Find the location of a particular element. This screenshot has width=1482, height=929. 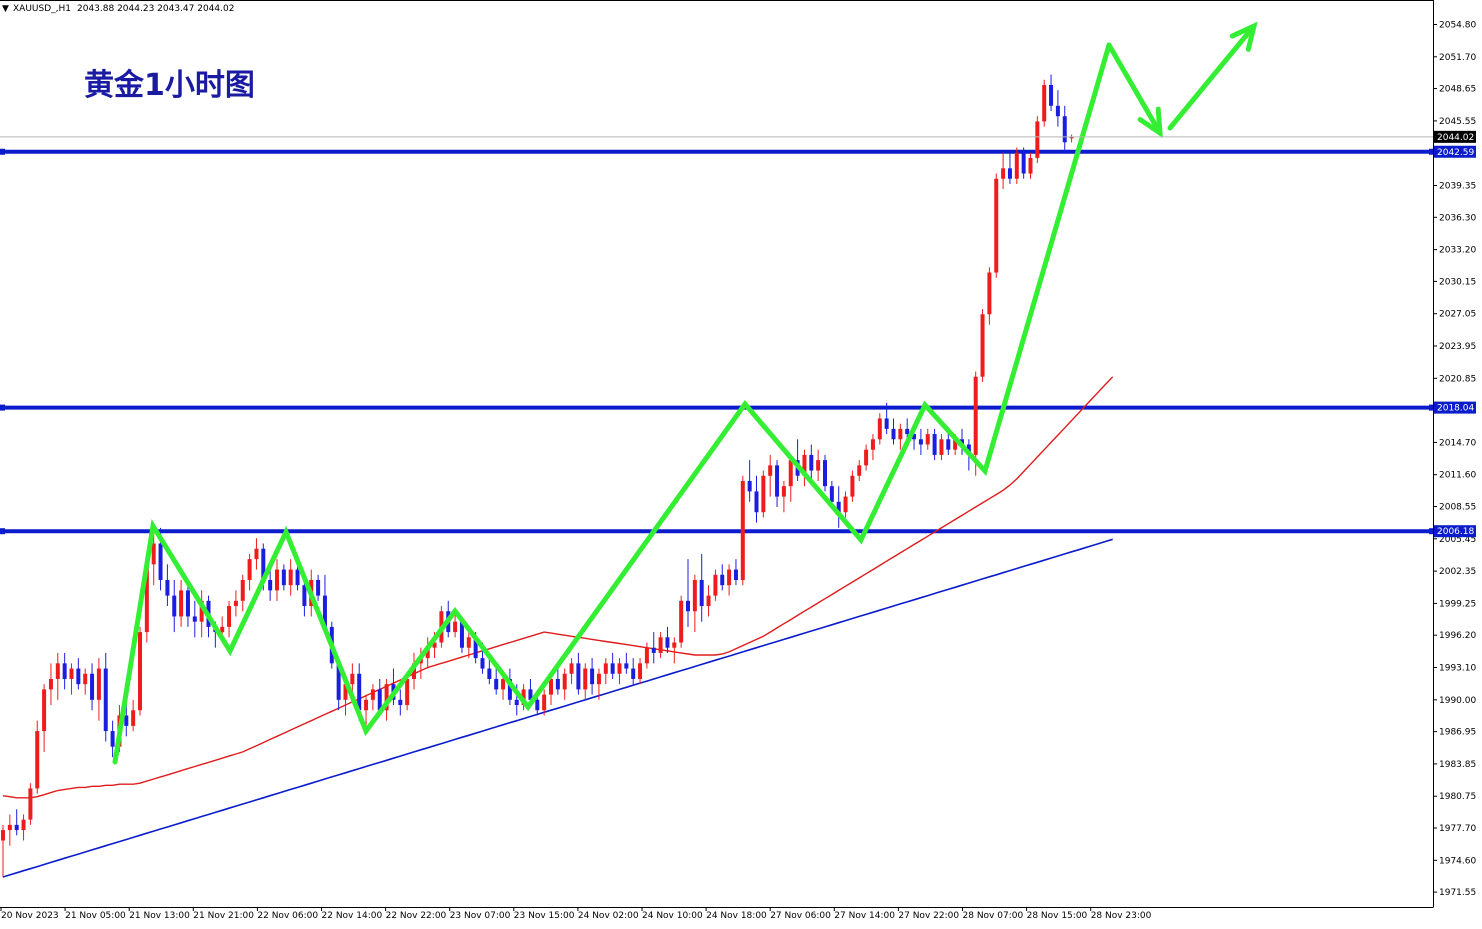

symbol-label: XAUUSD_,H1 is located at coordinates (42, 9).